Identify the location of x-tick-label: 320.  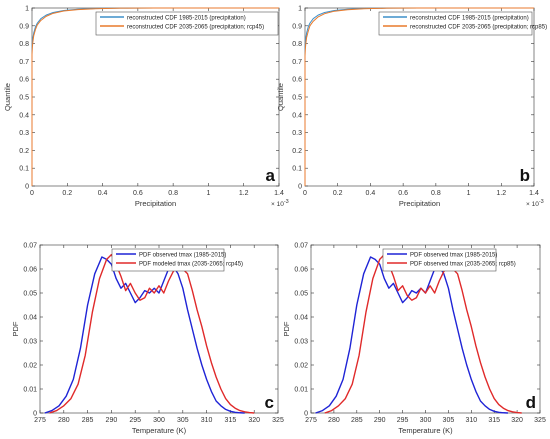
(517, 420).